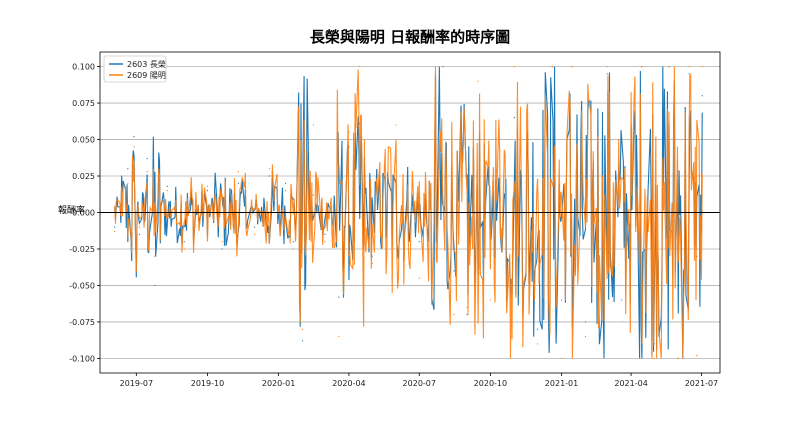 Image resolution: width=800 pixels, height=427 pixels. What do you see at coordinates (146, 64) in the screenshot?
I see `legend-label: 2603 長榮` at bounding box center [146, 64].